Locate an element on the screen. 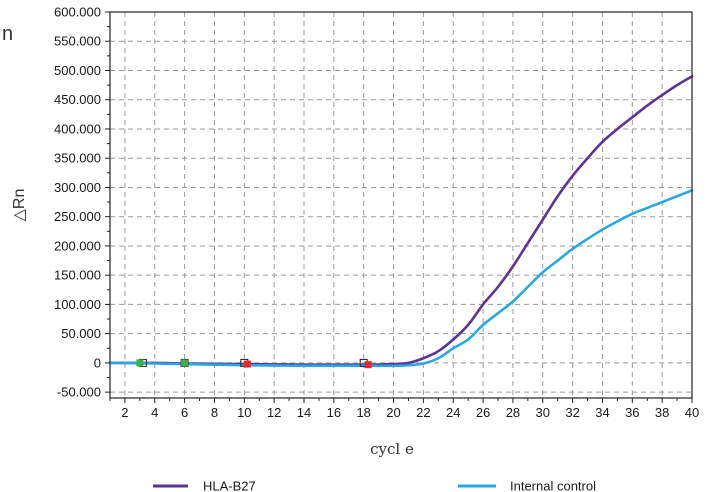 This screenshot has height=492, width=710. y-tick-label: 300.000 is located at coordinates (77, 187).